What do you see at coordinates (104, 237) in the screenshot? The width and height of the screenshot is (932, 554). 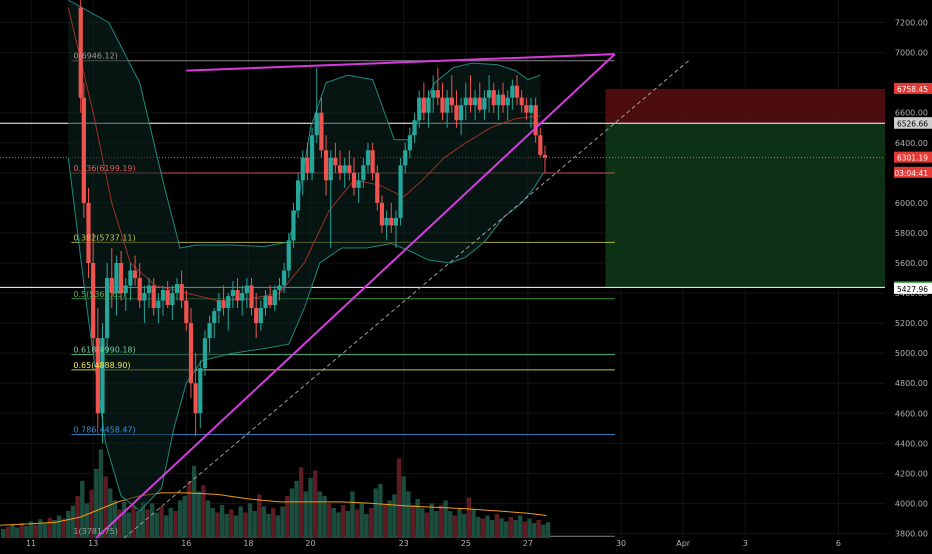 I see `fib-level-label: 0.382(5737.11)` at bounding box center [104, 237].